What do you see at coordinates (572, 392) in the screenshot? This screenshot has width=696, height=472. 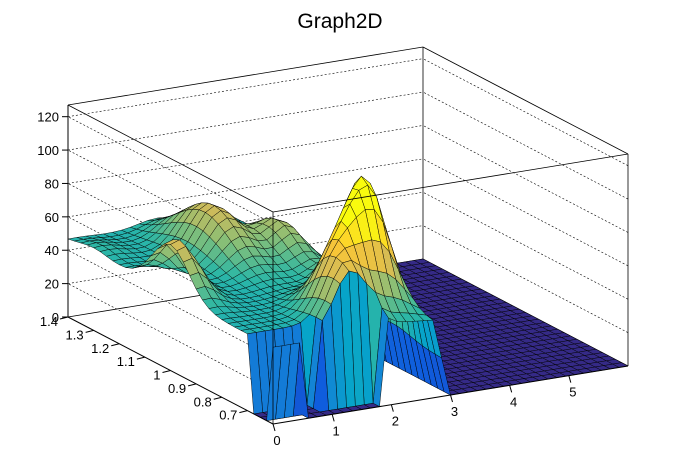 I see `x-tick-label: 5` at bounding box center [572, 392].